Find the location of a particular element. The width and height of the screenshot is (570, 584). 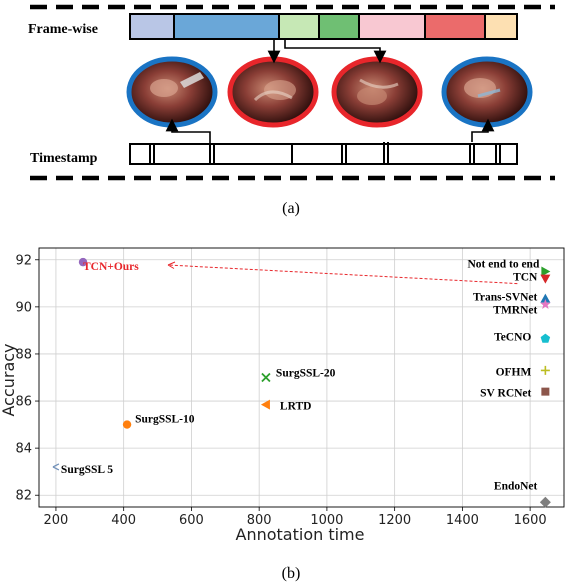

x-tick-label: 1400 is located at coordinates (462, 520).